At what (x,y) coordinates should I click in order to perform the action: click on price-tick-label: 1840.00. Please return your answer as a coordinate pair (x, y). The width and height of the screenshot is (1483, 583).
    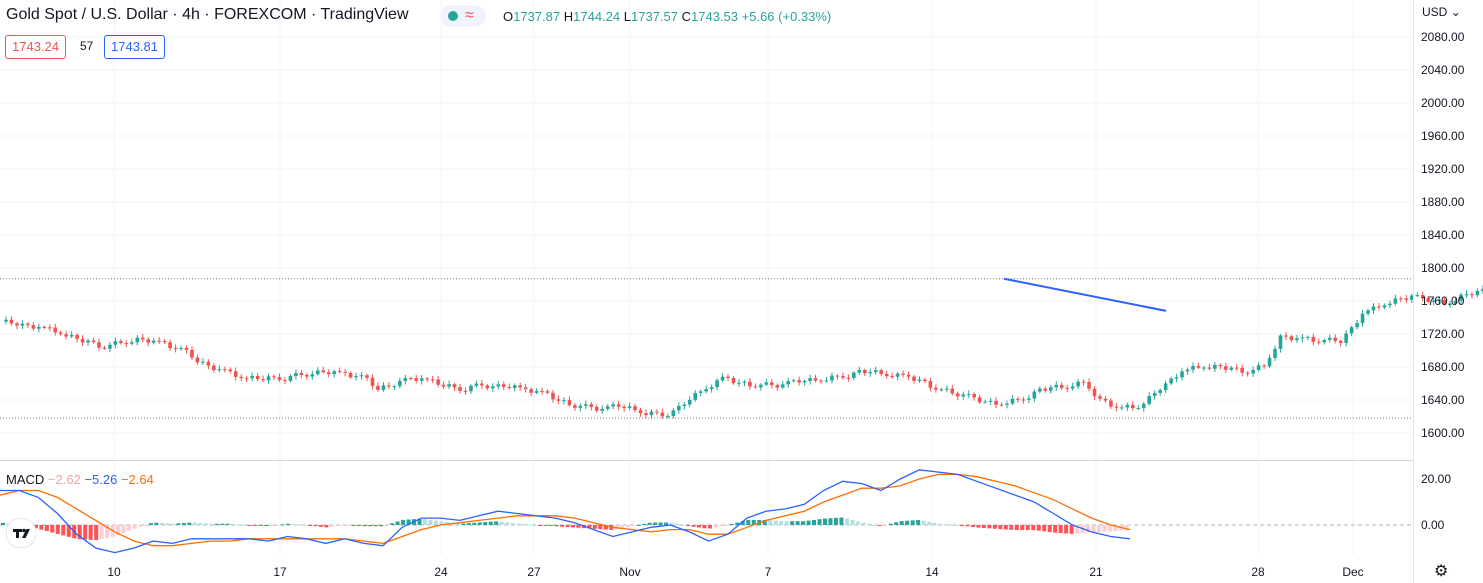
    Looking at the image, I should click on (1443, 235).